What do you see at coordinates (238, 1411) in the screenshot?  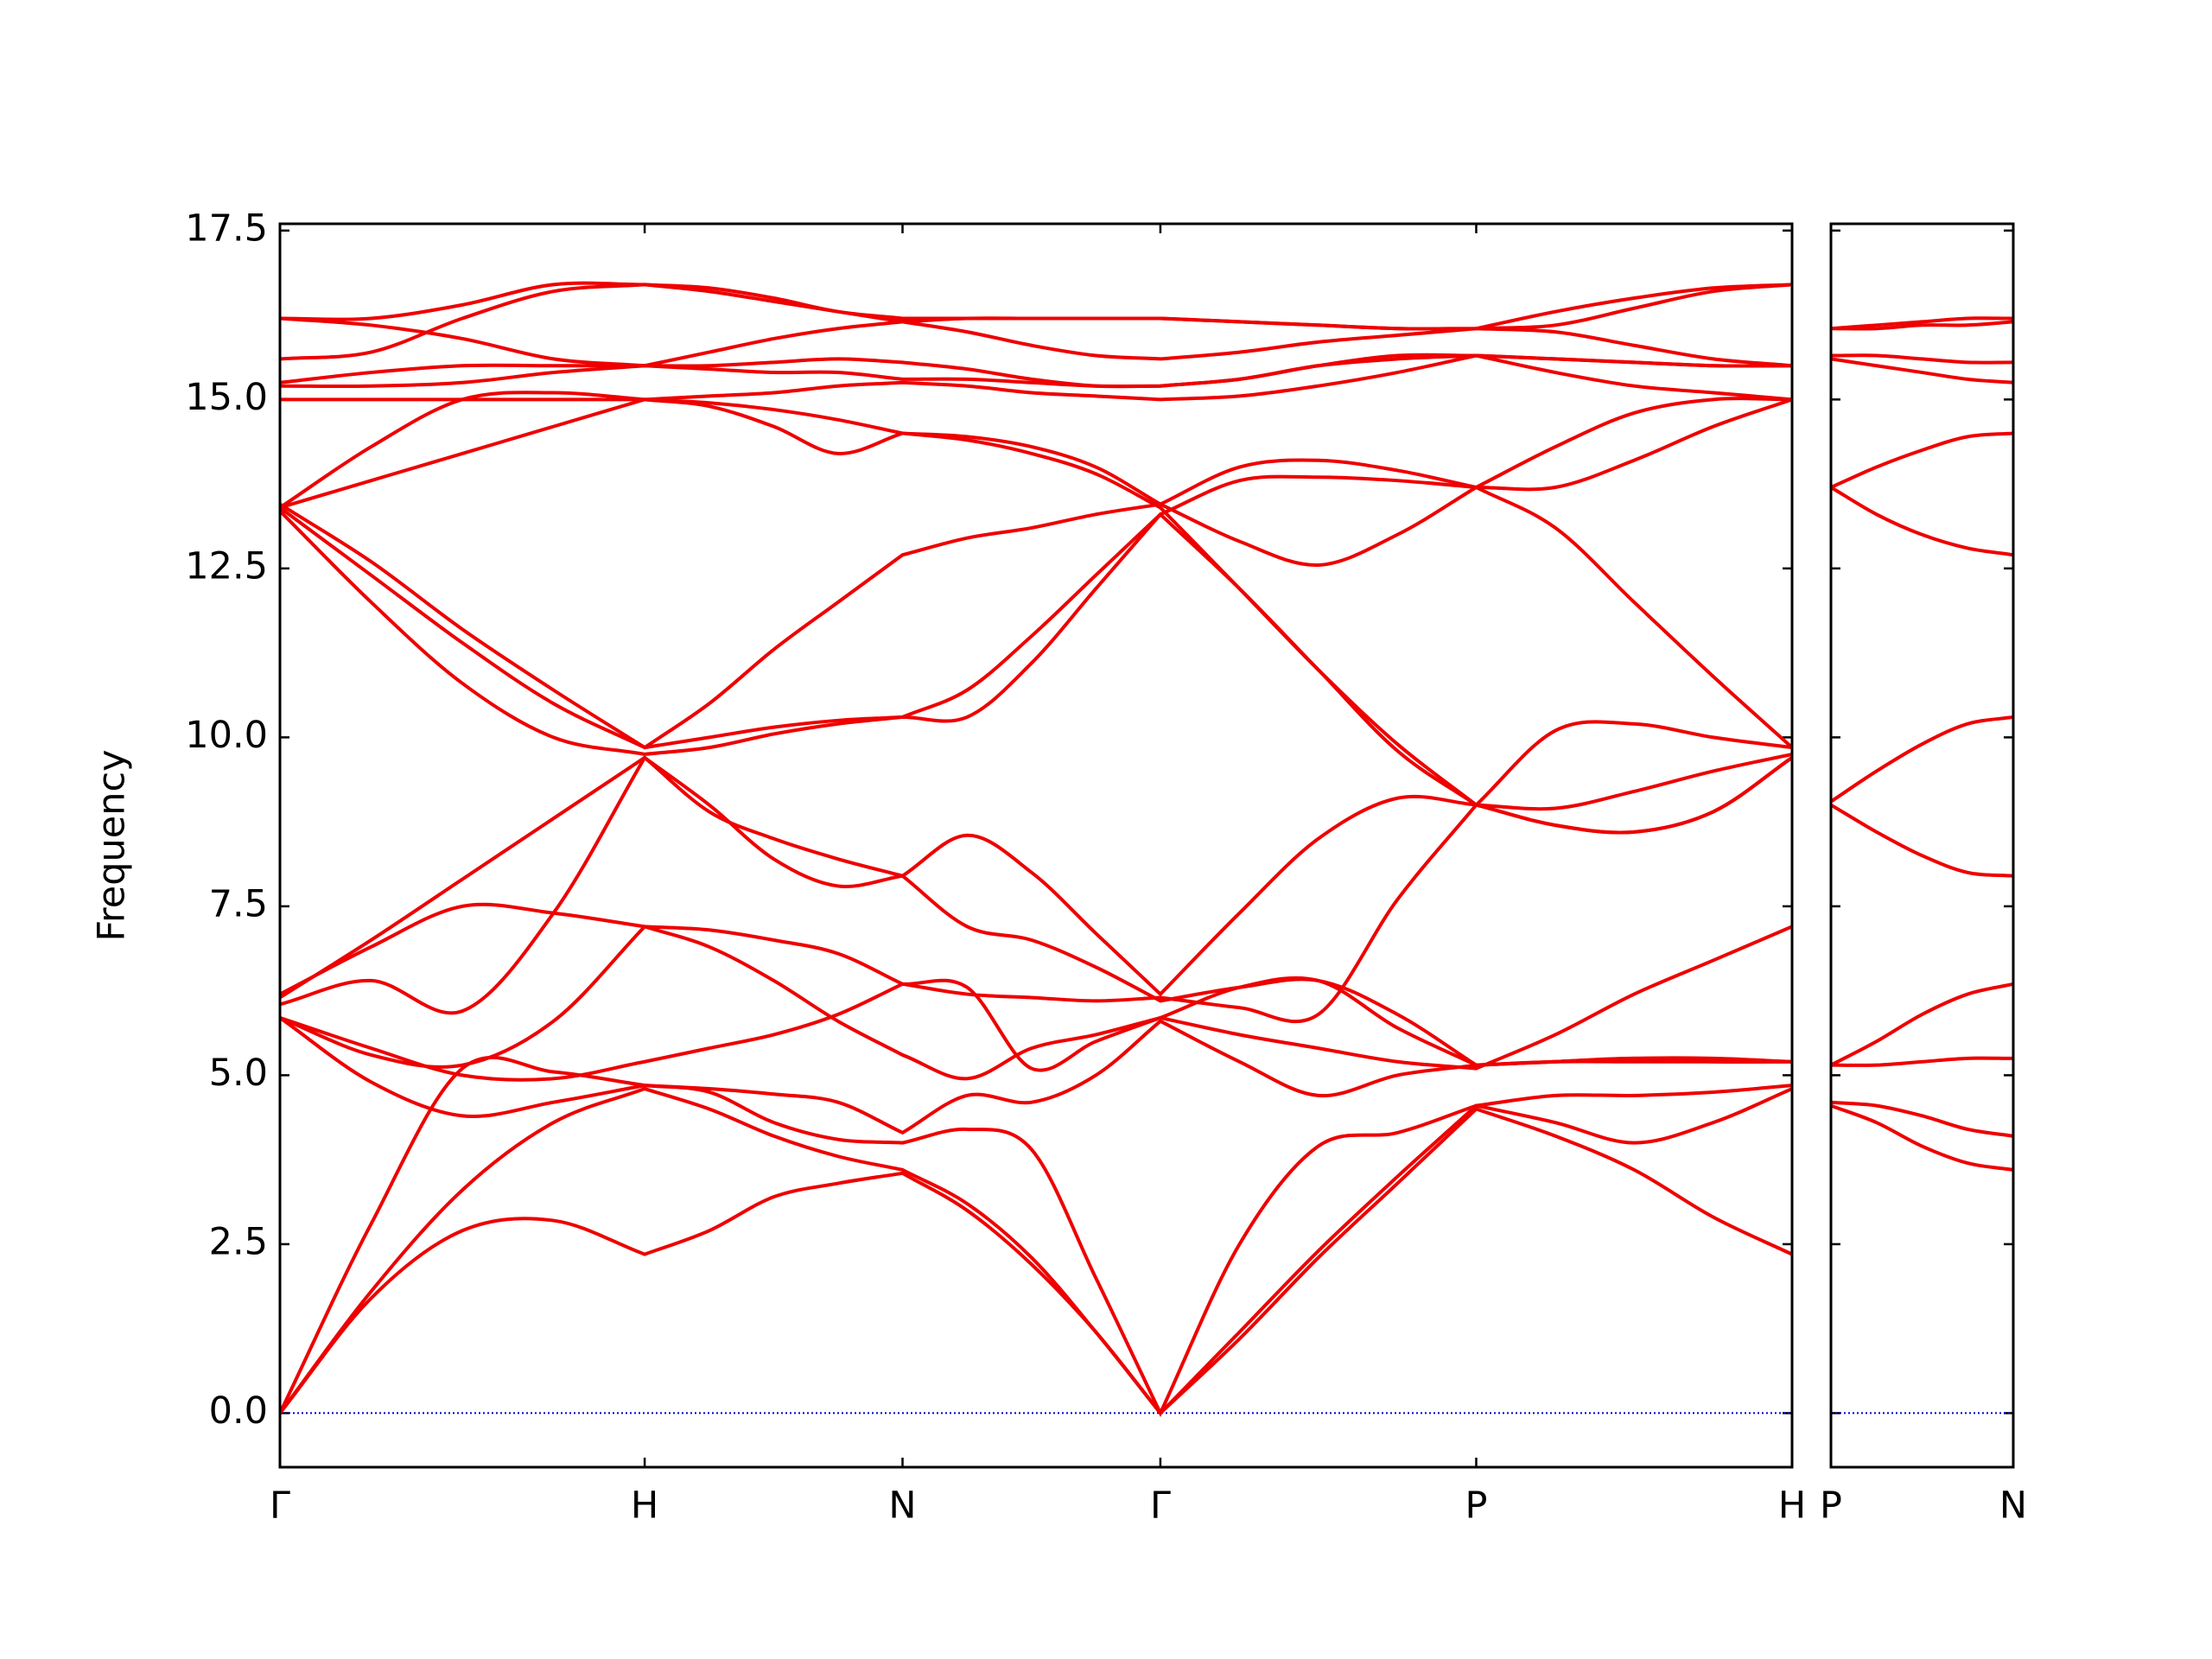 I see `y-tick-label: 0.0` at bounding box center [238, 1411].